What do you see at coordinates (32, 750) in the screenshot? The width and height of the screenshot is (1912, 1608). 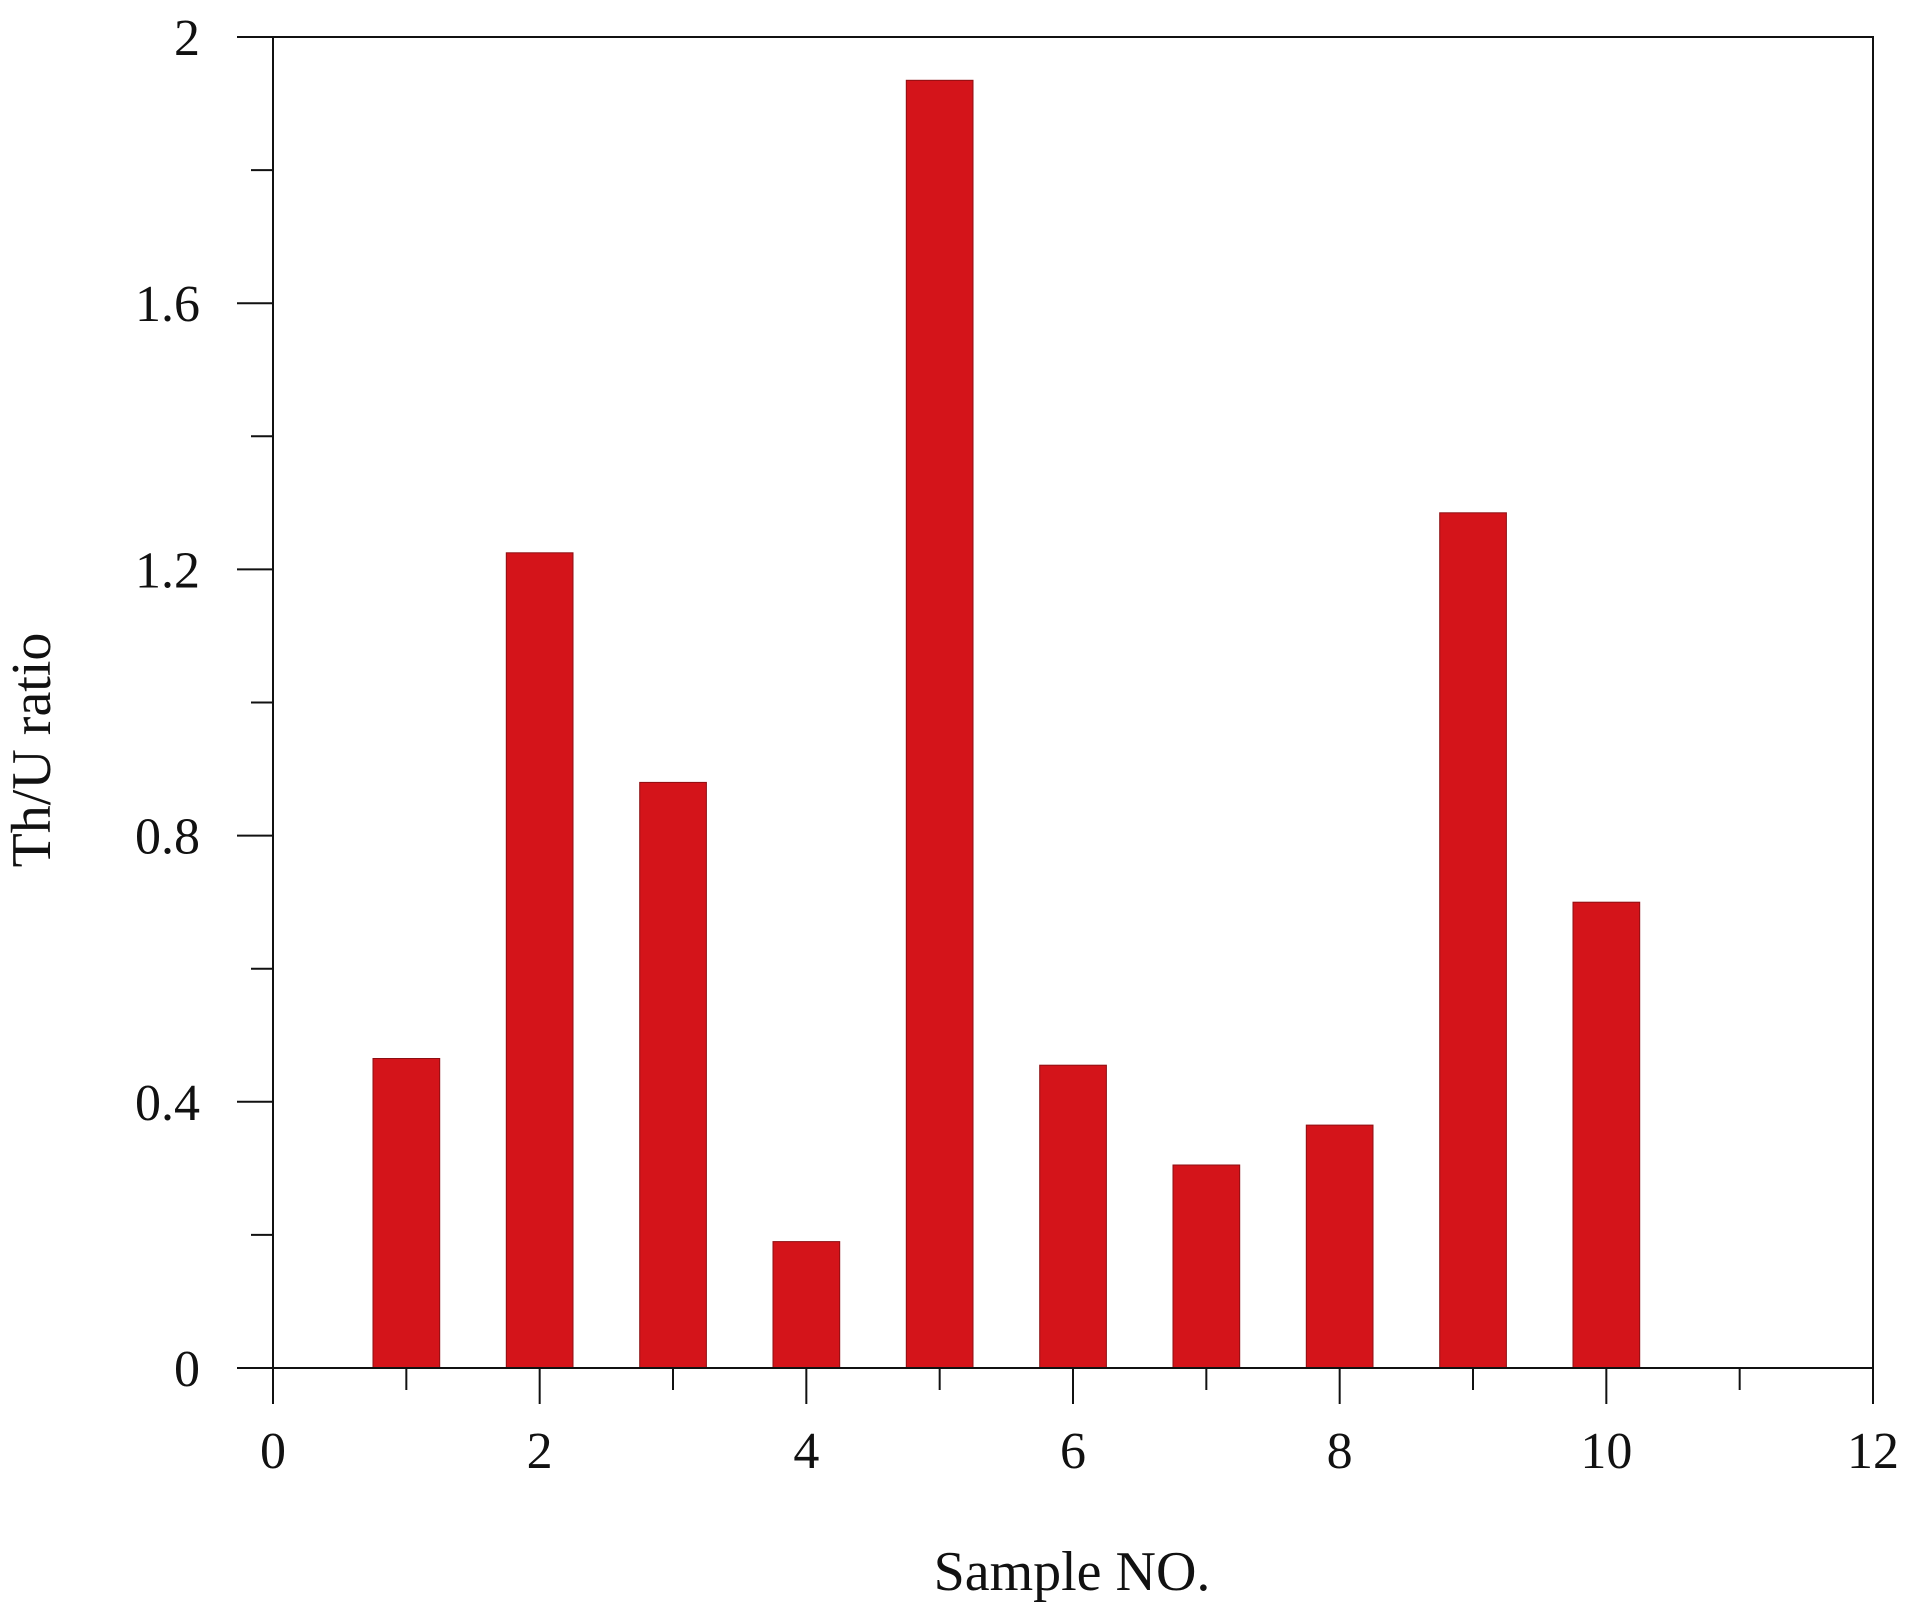 I see `y-axis-label: Th/U ratio` at bounding box center [32, 750].